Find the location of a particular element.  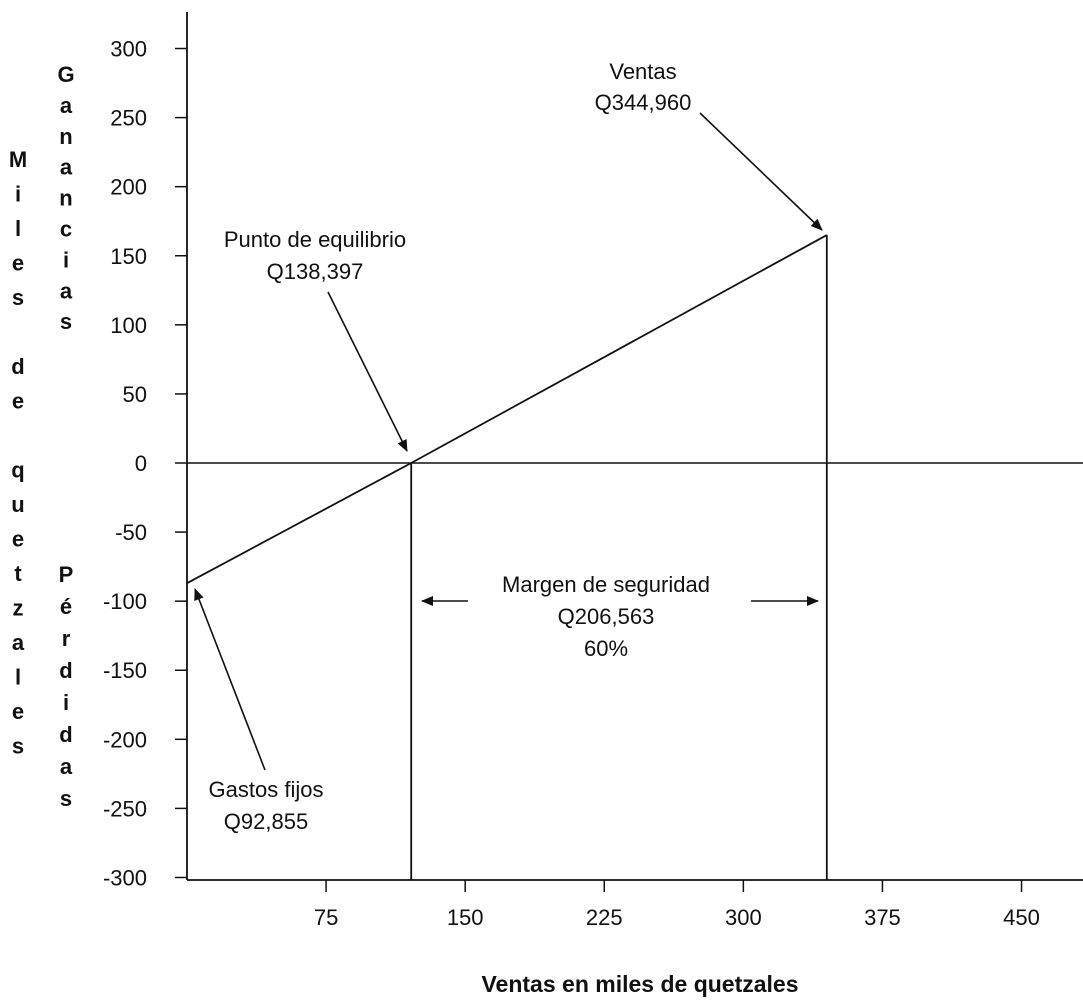

y-tick-label: 200 is located at coordinates (128, 187).